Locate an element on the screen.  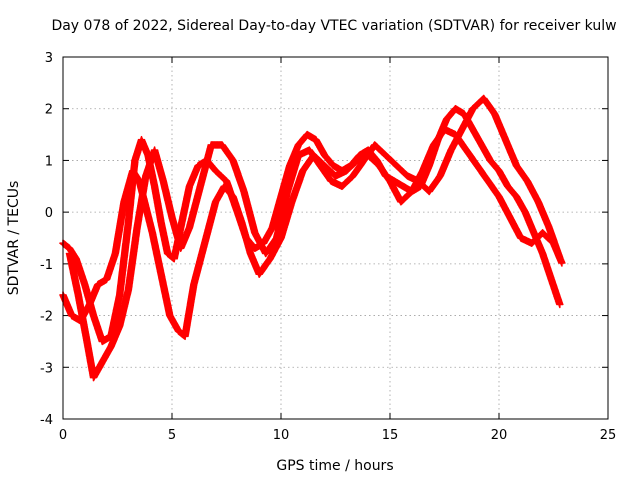
y-tick-label: -4 is located at coordinates (46, 420).